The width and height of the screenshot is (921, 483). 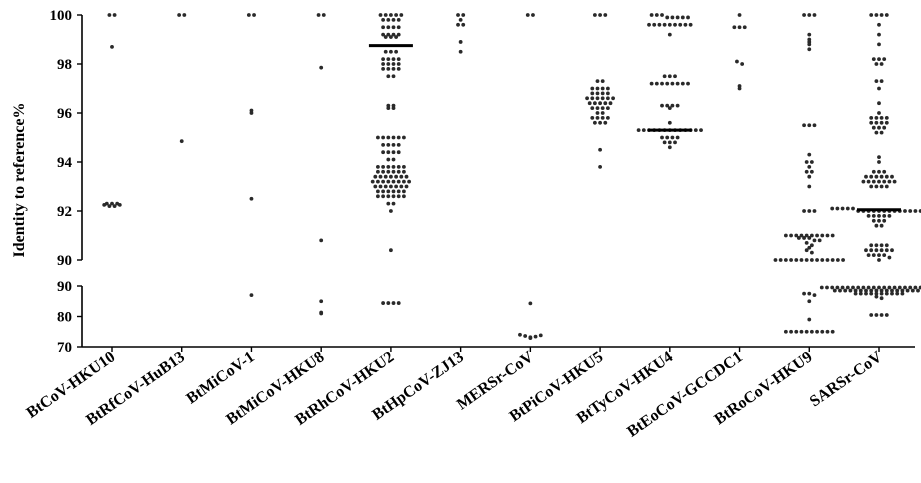 What do you see at coordinates (65, 163) in the screenshot?
I see `y-tick-label: 94` at bounding box center [65, 163].